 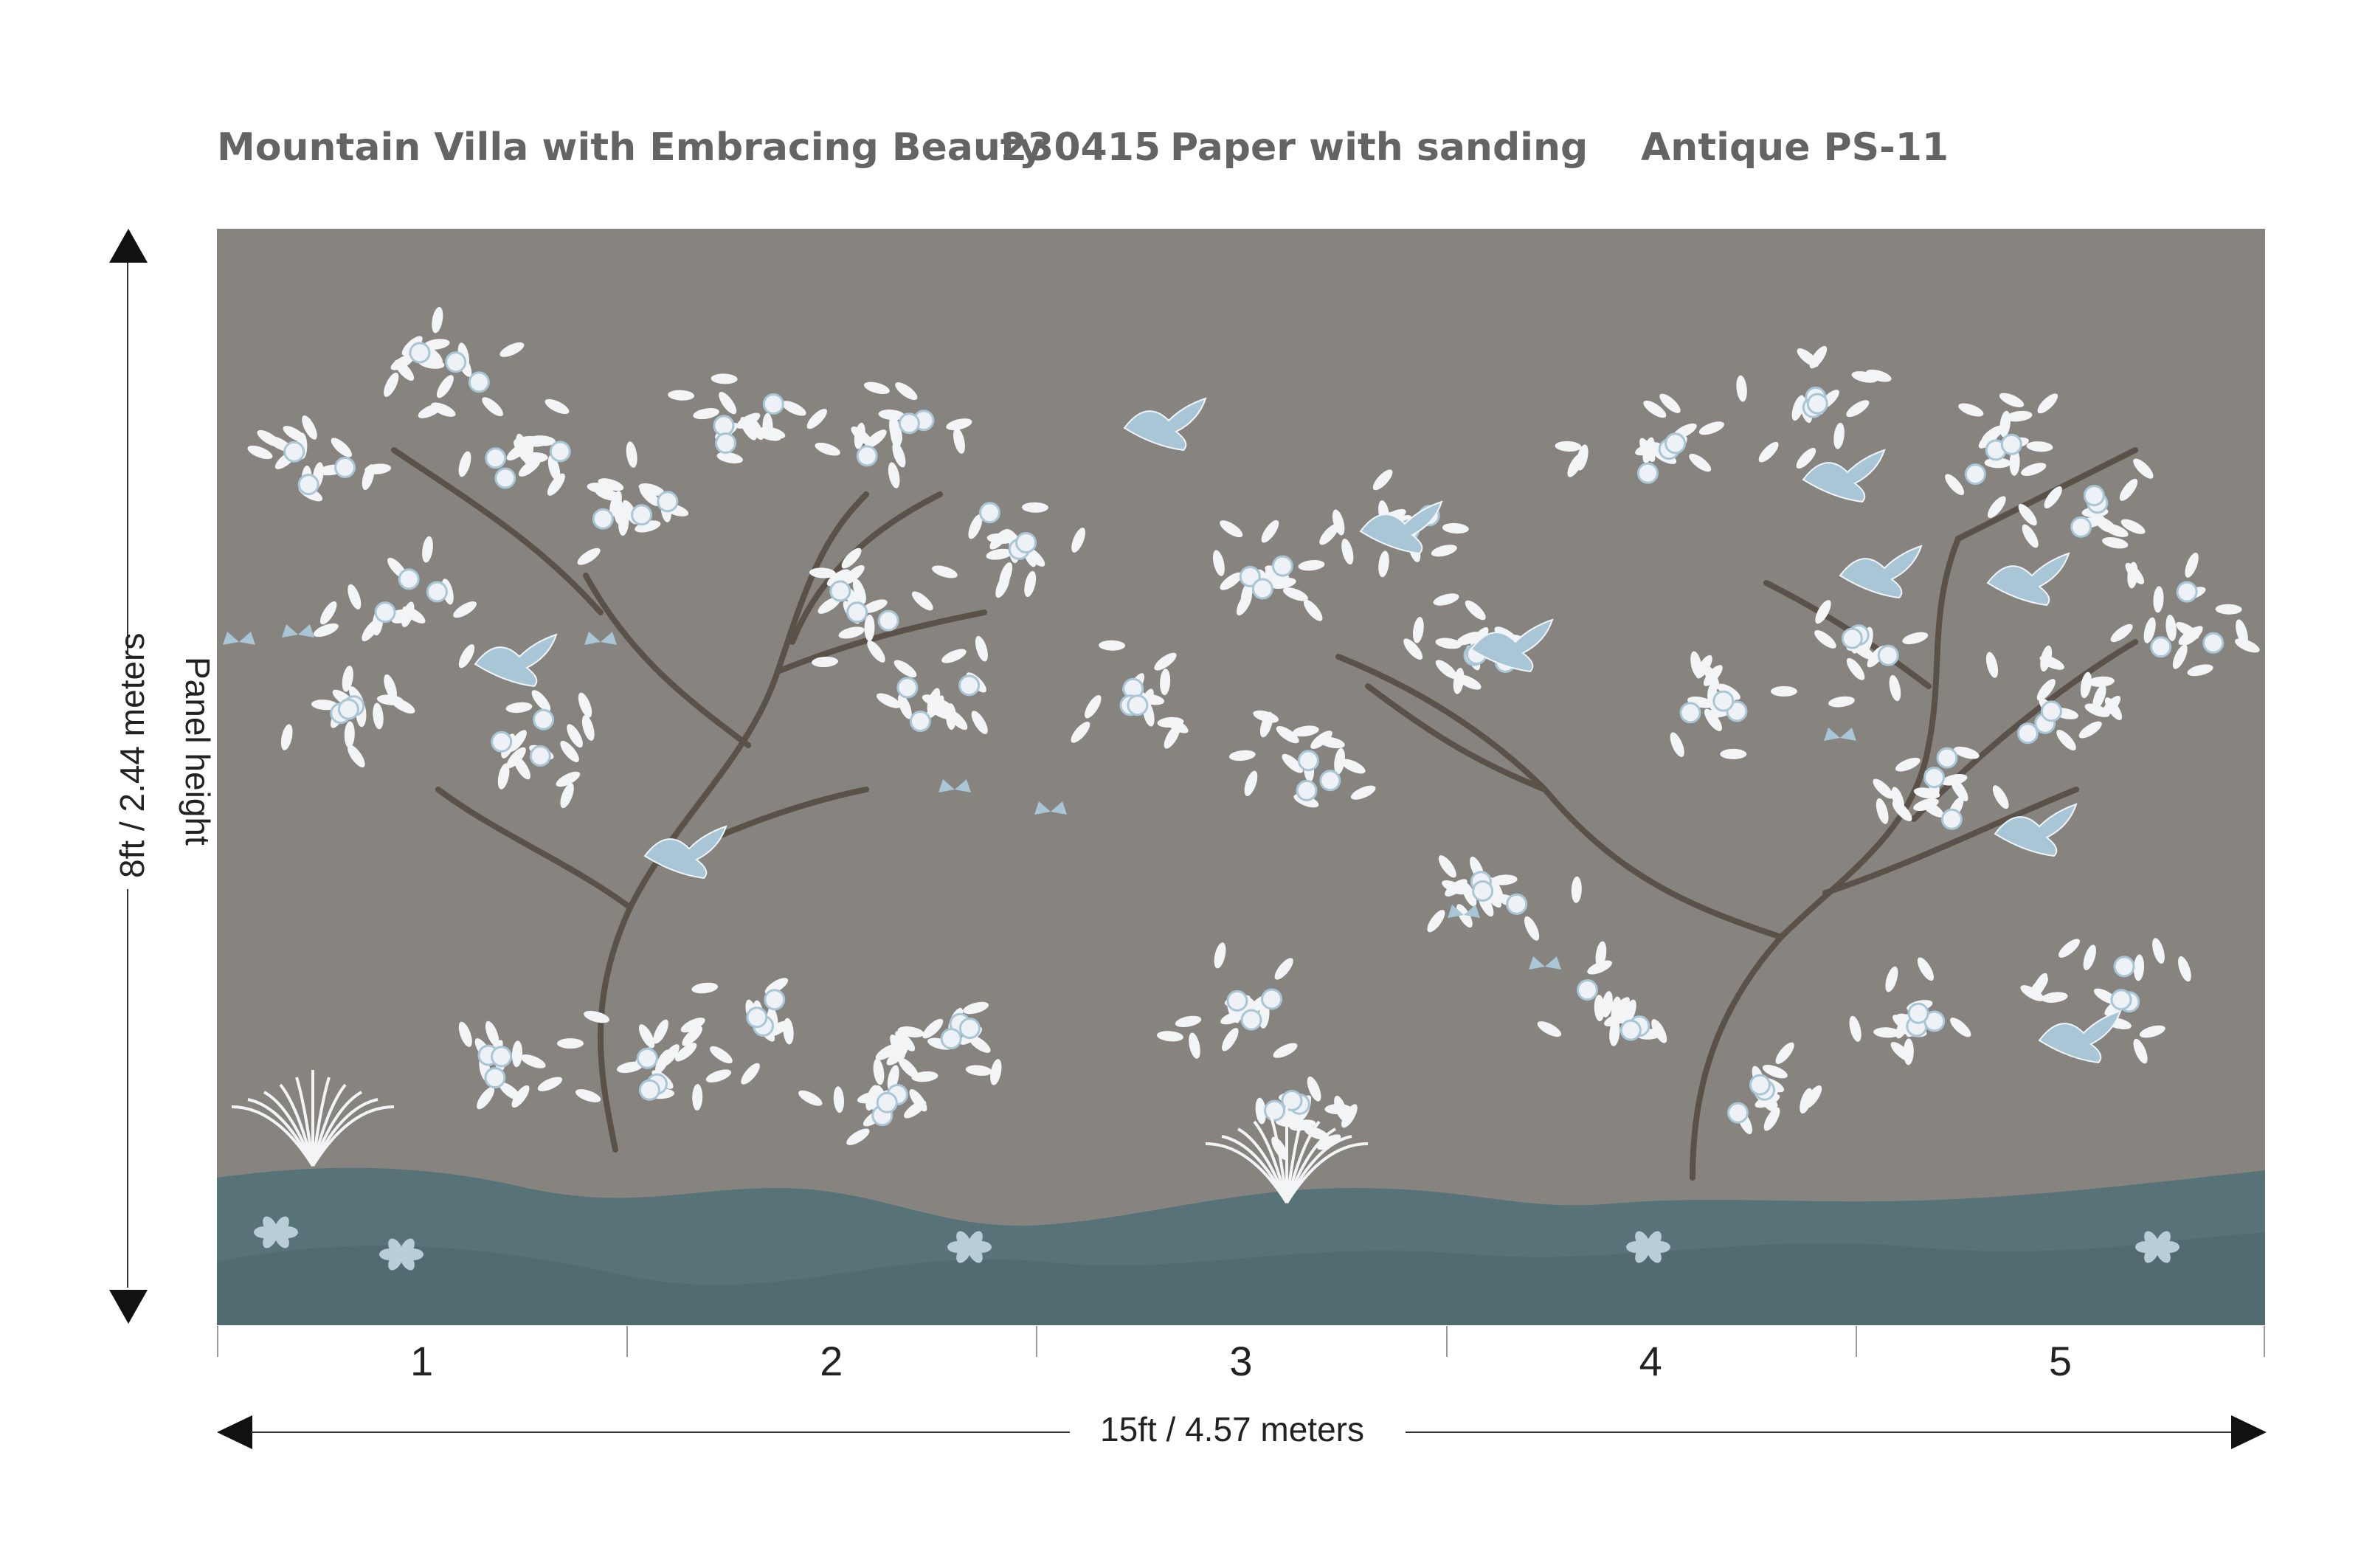 What do you see at coordinates (128, 246) in the screenshot?
I see `height-arrow-top-icon` at bounding box center [128, 246].